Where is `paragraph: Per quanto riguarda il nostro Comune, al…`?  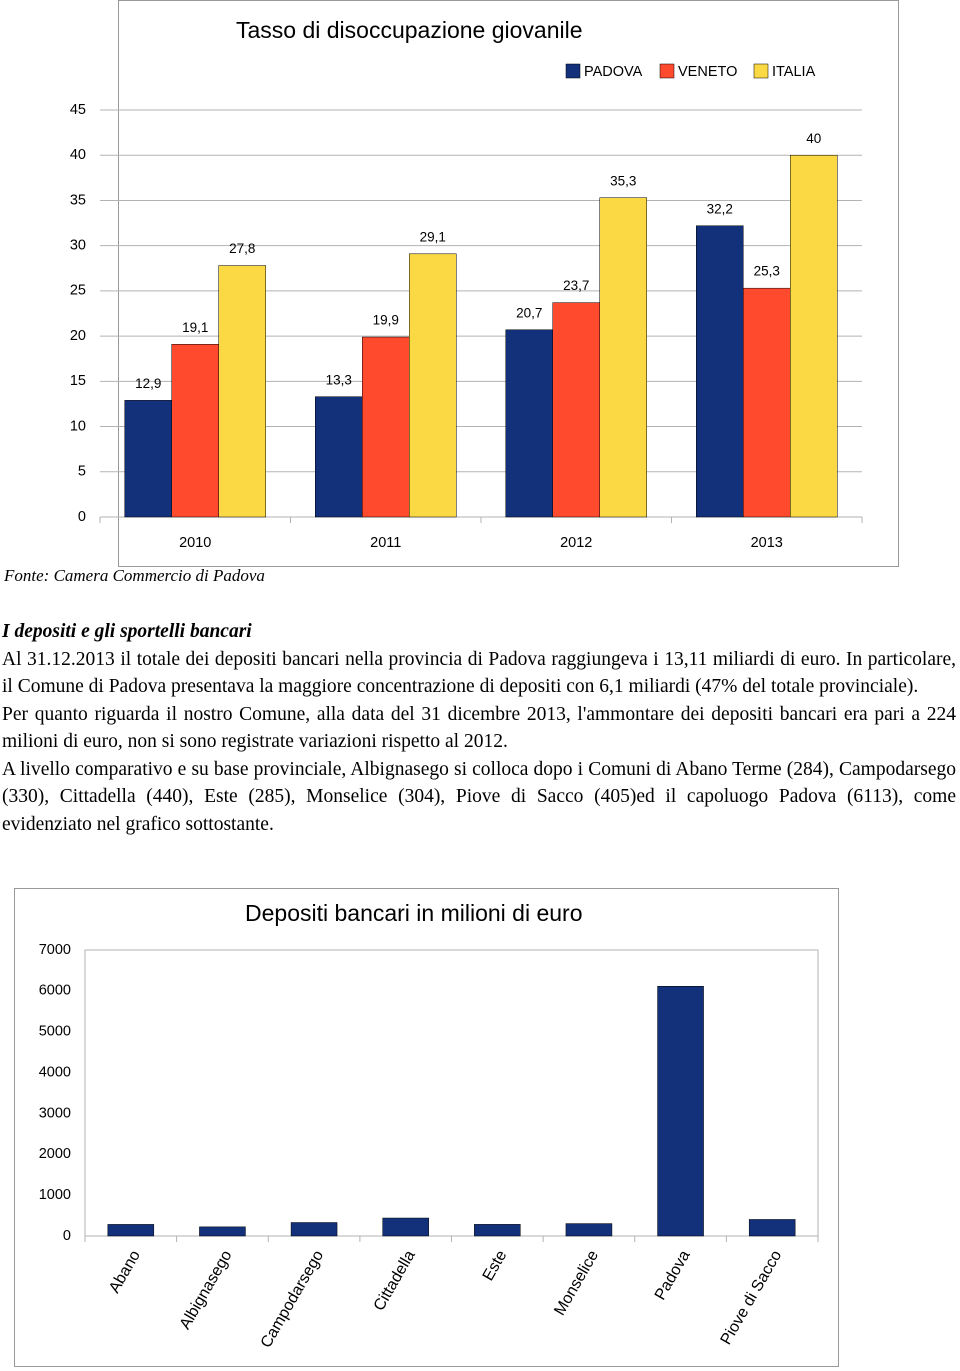
paragraph: Per quanto riguarda il nostro Comune, al… is located at coordinates (479, 728).